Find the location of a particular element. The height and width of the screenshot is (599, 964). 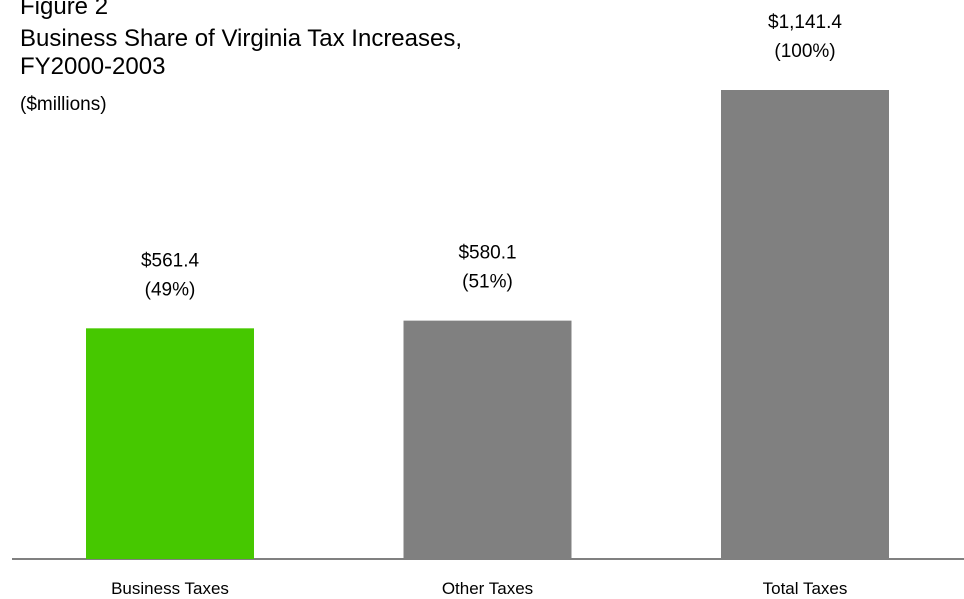

percent-label: (49%) is located at coordinates (170, 289).